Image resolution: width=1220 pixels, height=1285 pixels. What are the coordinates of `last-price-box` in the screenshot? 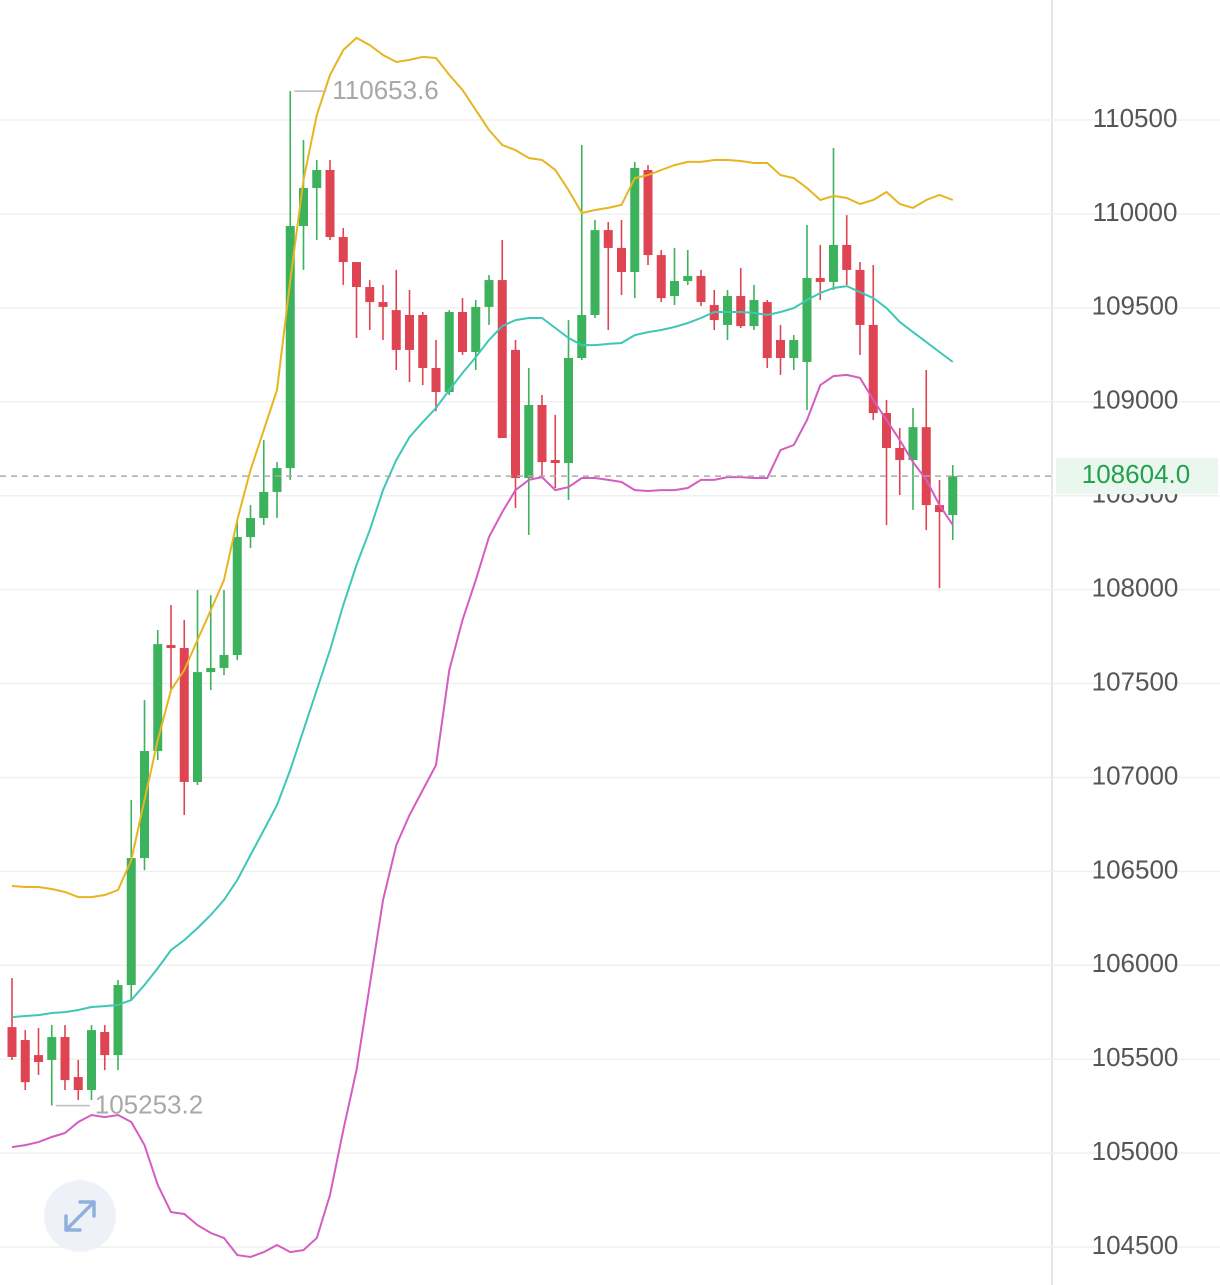 It's located at (1137, 476).